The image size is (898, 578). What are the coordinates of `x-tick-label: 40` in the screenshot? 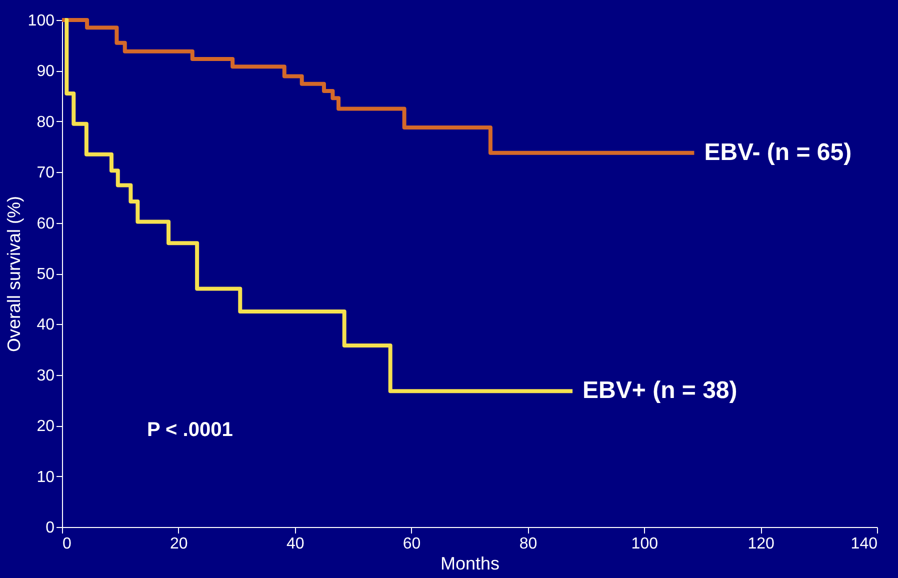 It's located at (295, 544).